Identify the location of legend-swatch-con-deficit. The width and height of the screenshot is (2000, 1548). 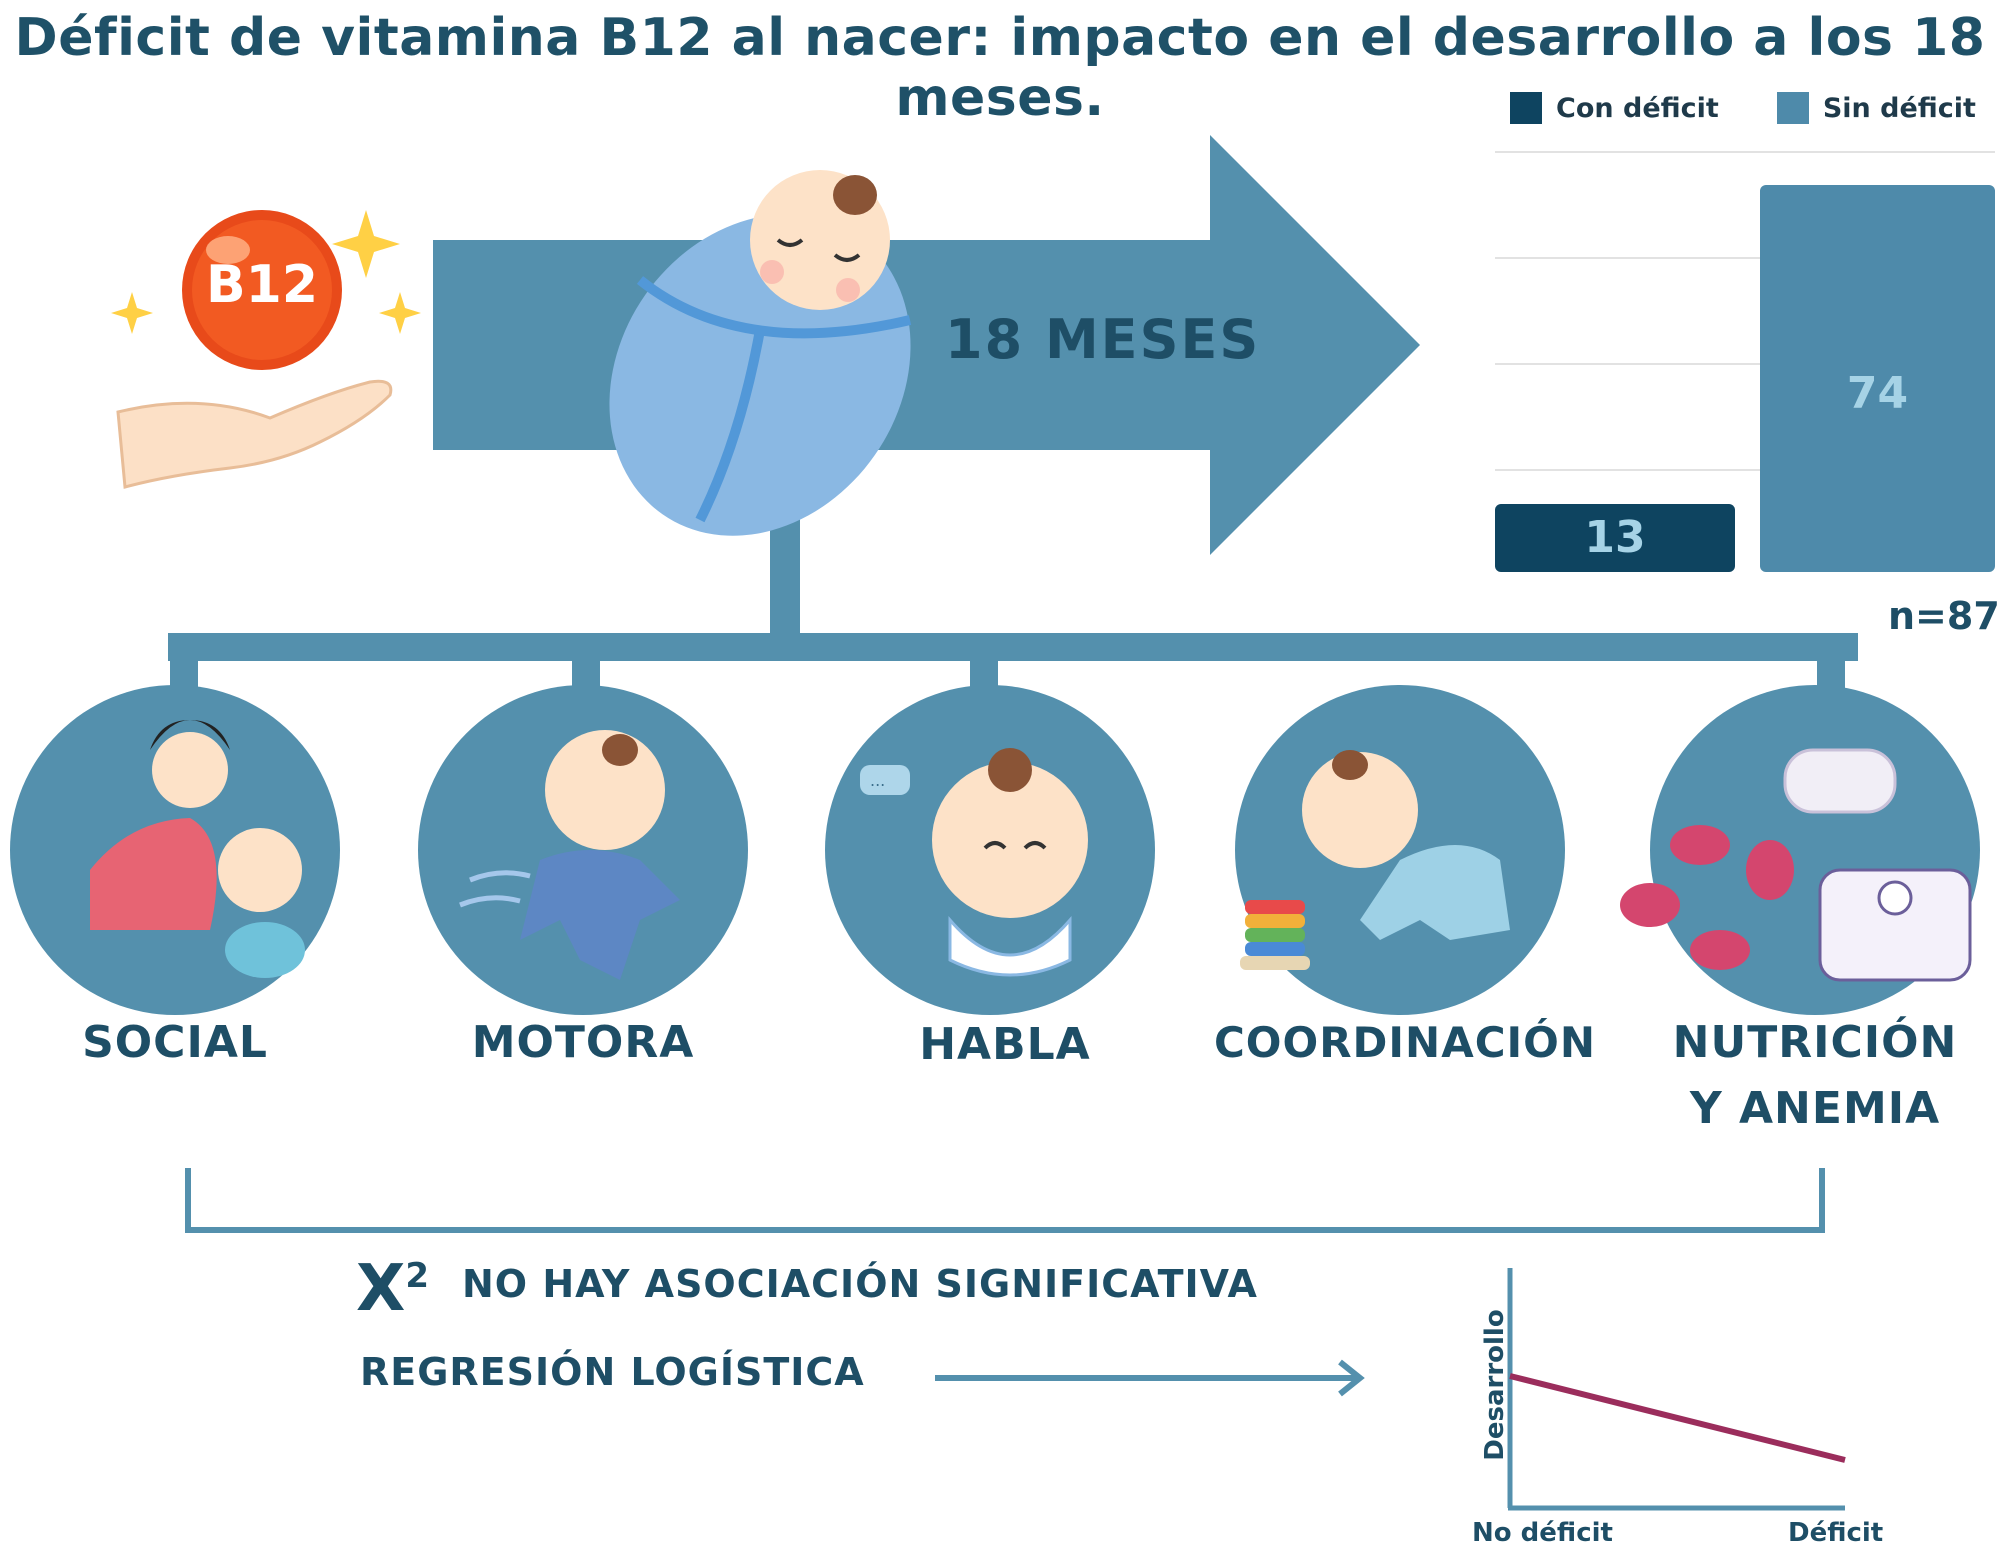
(1526, 108).